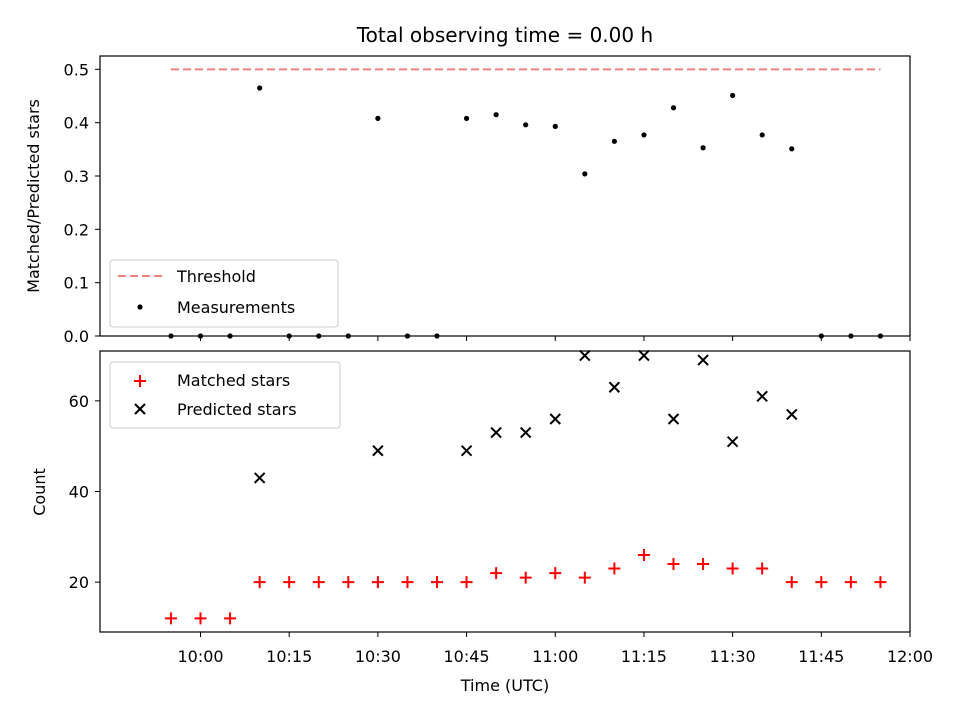  I want to click on x-tick-label: 11:00, so click(555, 656).